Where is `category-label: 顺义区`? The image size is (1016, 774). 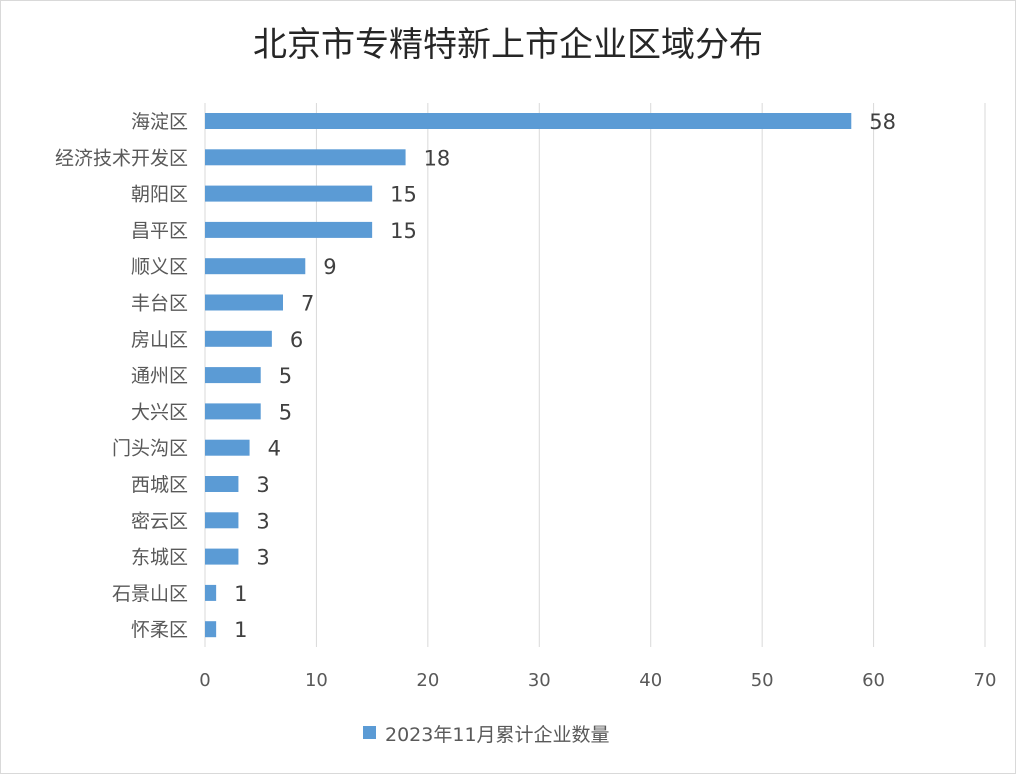
category-label: 顺义区 is located at coordinates (159, 267).